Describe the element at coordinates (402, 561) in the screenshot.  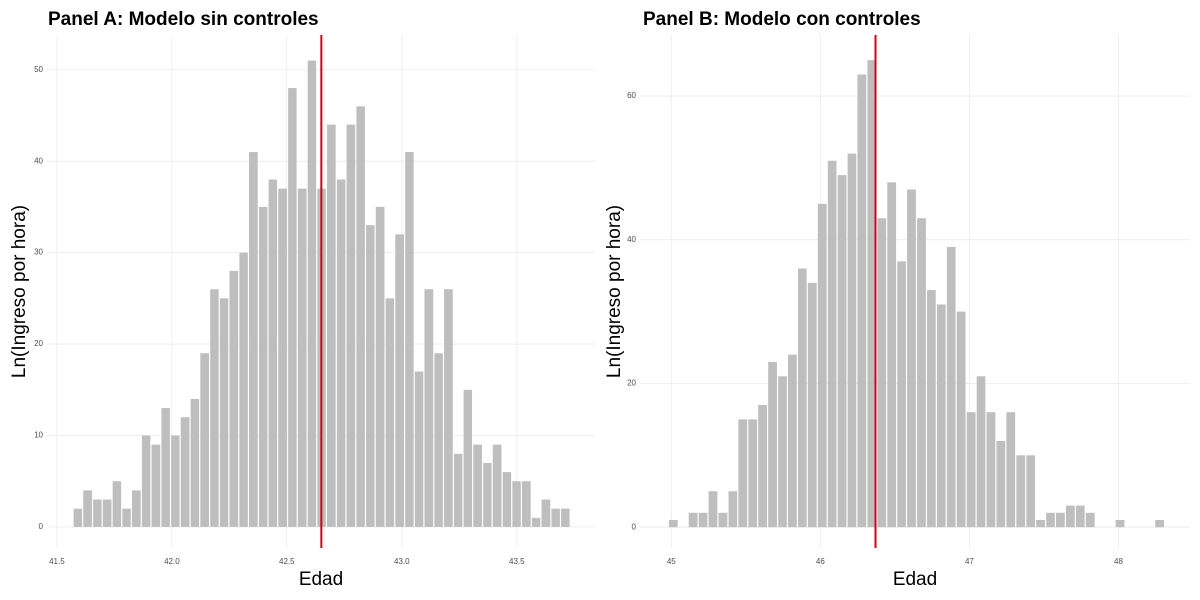
I see `x-tick-label: 43.0` at that location.